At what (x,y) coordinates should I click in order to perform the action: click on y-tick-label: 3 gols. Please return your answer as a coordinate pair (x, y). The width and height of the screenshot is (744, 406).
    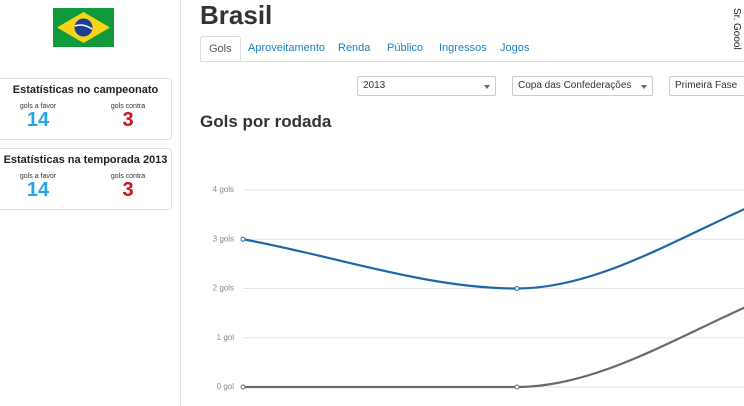
    Looking at the image, I should click on (223, 238).